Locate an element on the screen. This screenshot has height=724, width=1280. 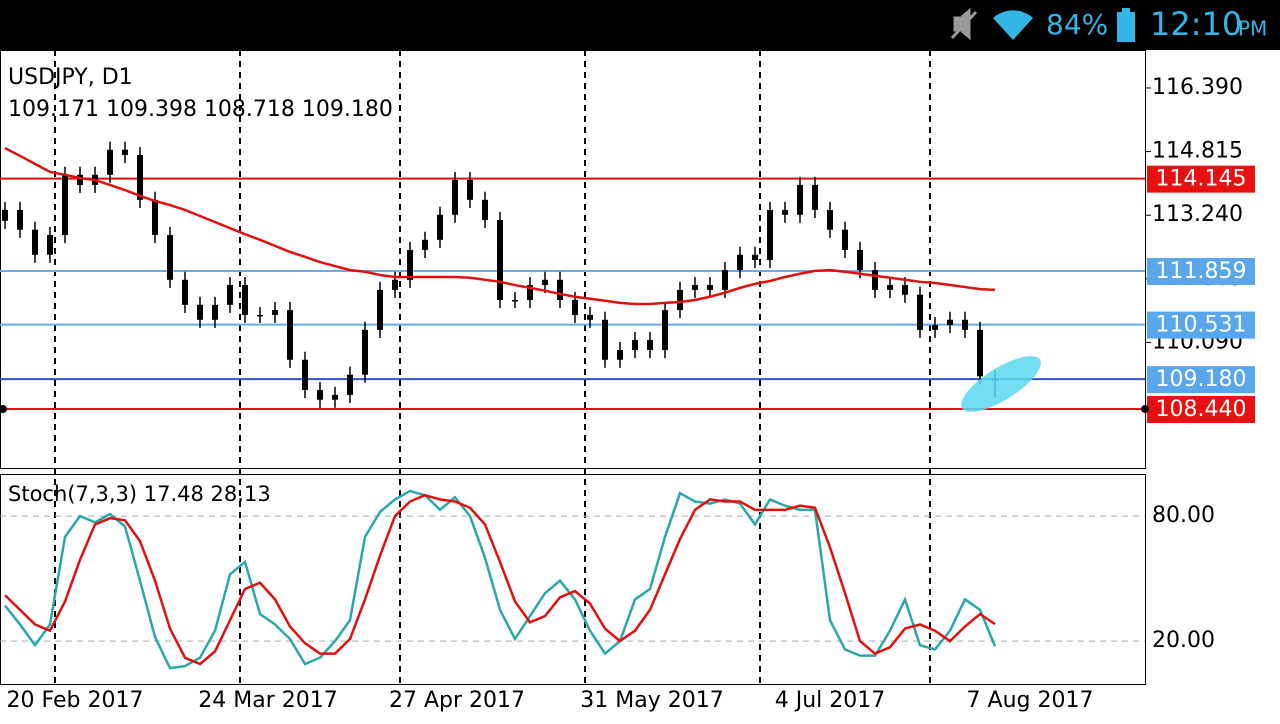
status-bar is located at coordinates (640, 25).